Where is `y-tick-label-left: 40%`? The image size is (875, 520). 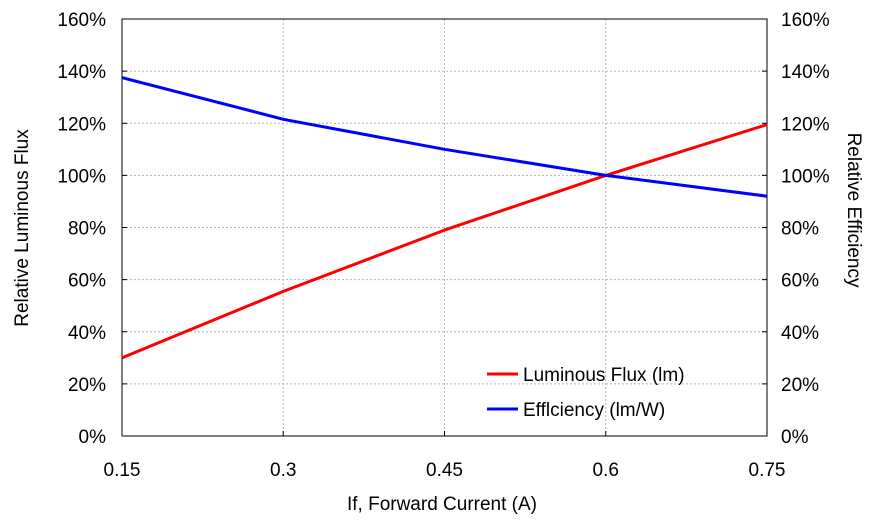 y-tick-label-left: 40% is located at coordinates (87, 333).